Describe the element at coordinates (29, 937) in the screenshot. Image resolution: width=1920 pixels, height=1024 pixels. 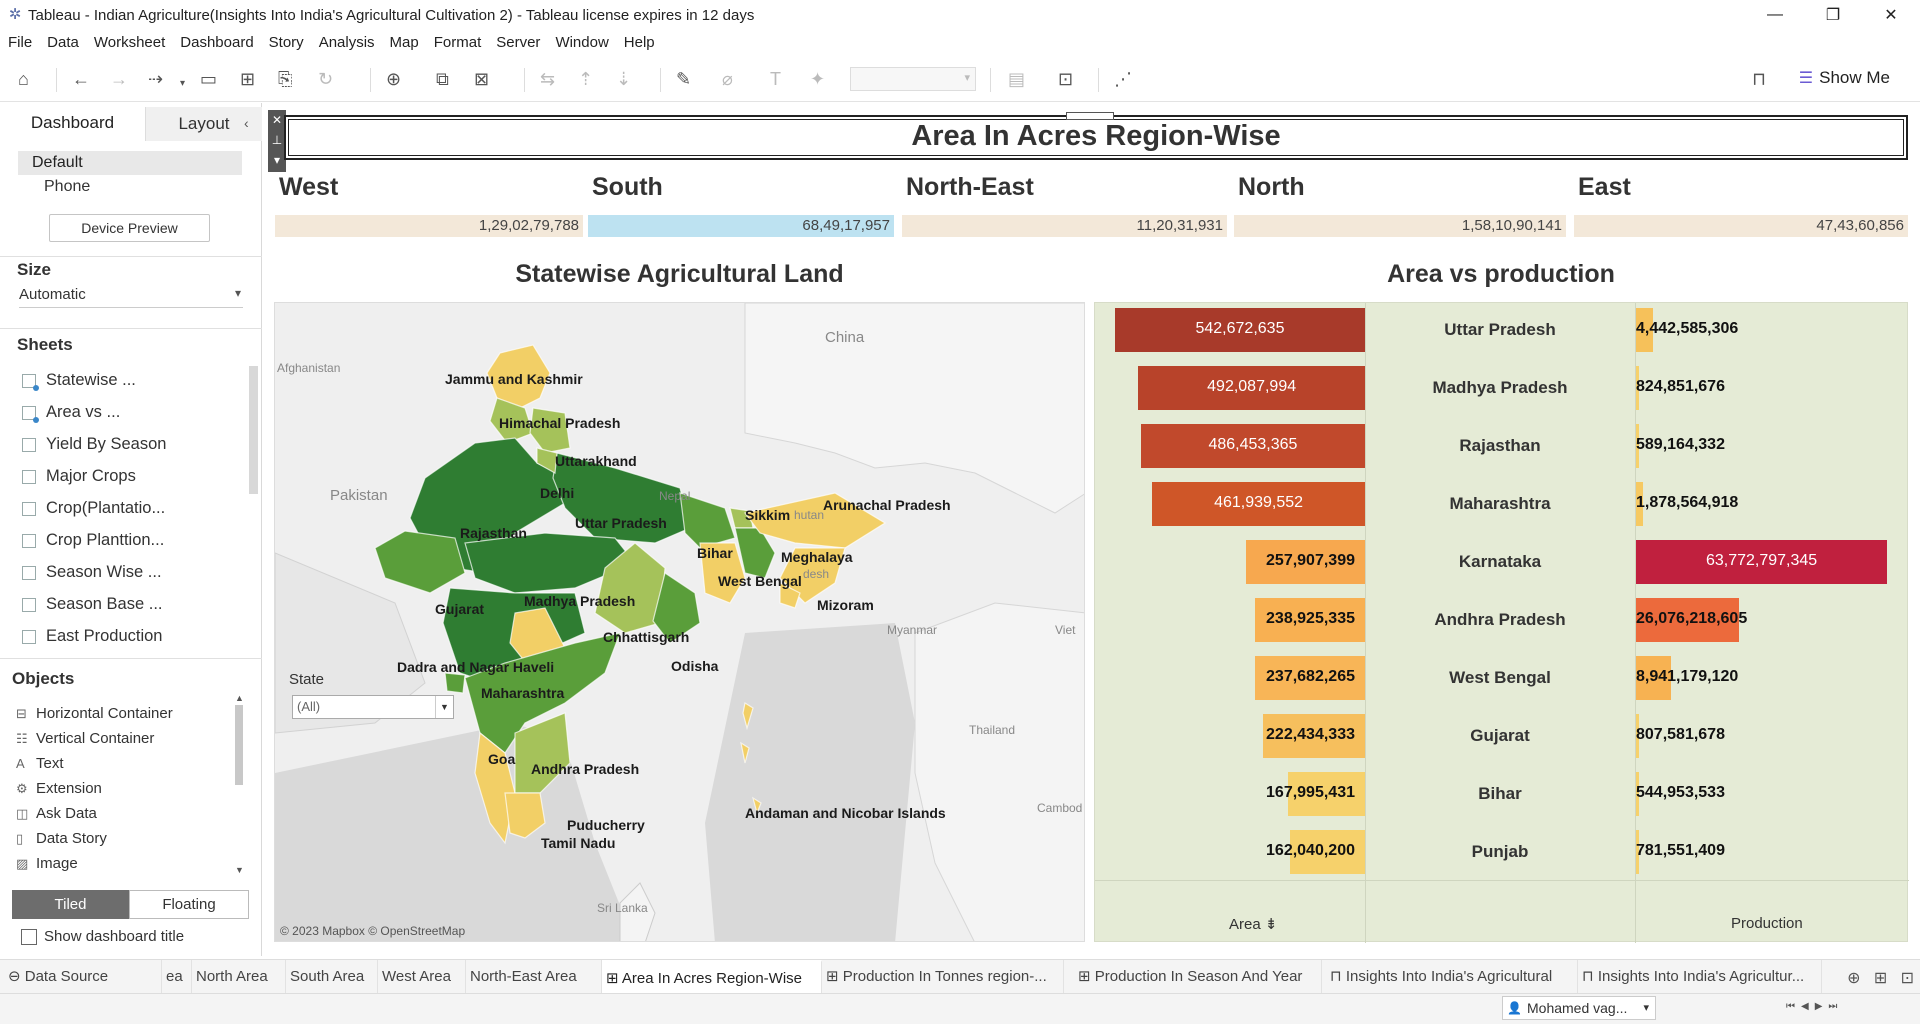
I see `show-title-checkbox` at that location.